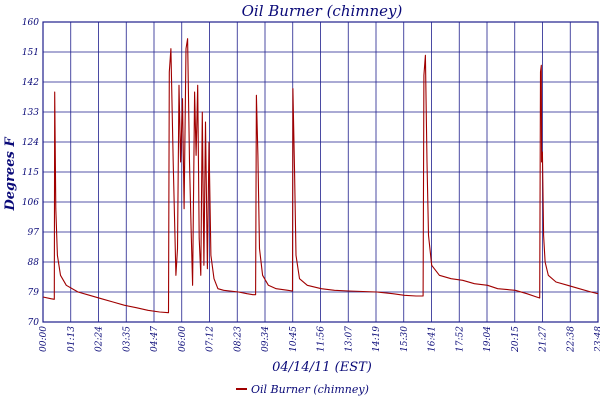 The height and width of the screenshot is (400, 600). Describe the element at coordinates (294, 339) in the screenshot. I see `x-tick-label: 10:45` at that location.